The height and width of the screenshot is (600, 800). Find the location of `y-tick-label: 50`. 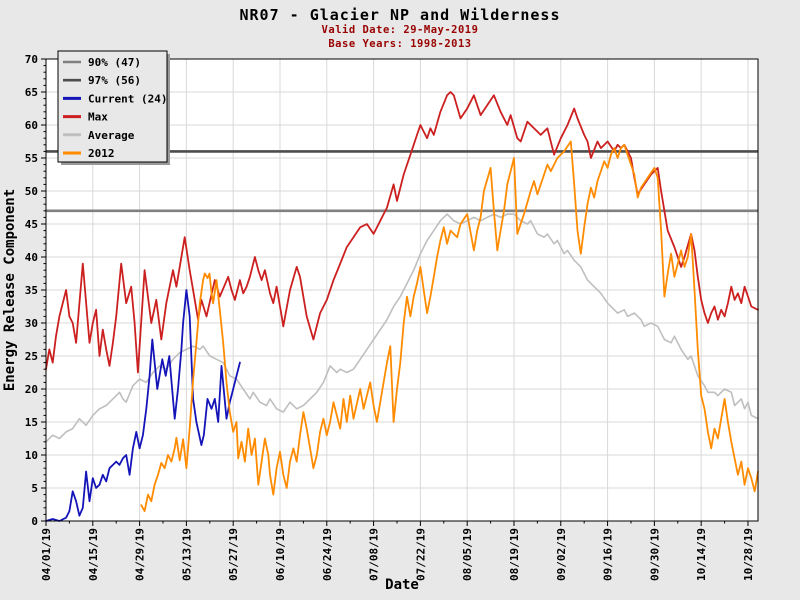

y-tick-label: 50 is located at coordinates (31, 191).